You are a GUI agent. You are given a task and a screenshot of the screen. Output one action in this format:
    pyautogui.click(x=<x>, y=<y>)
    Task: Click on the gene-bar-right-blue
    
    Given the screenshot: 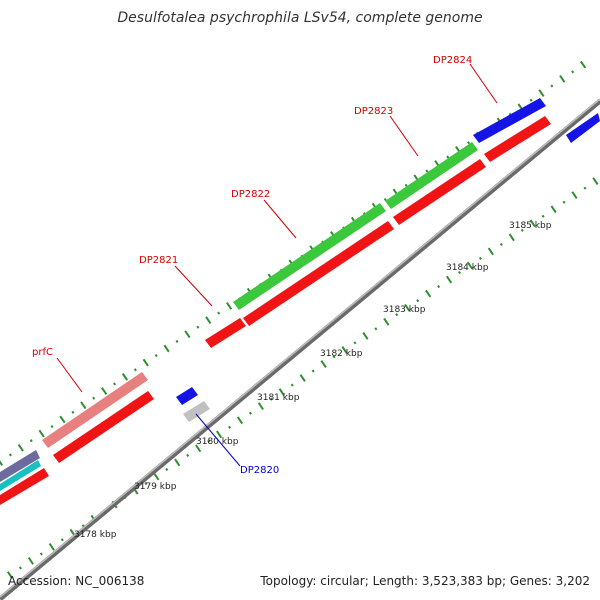 What is the action you would take?
    pyautogui.click(x=583, y=128)
    